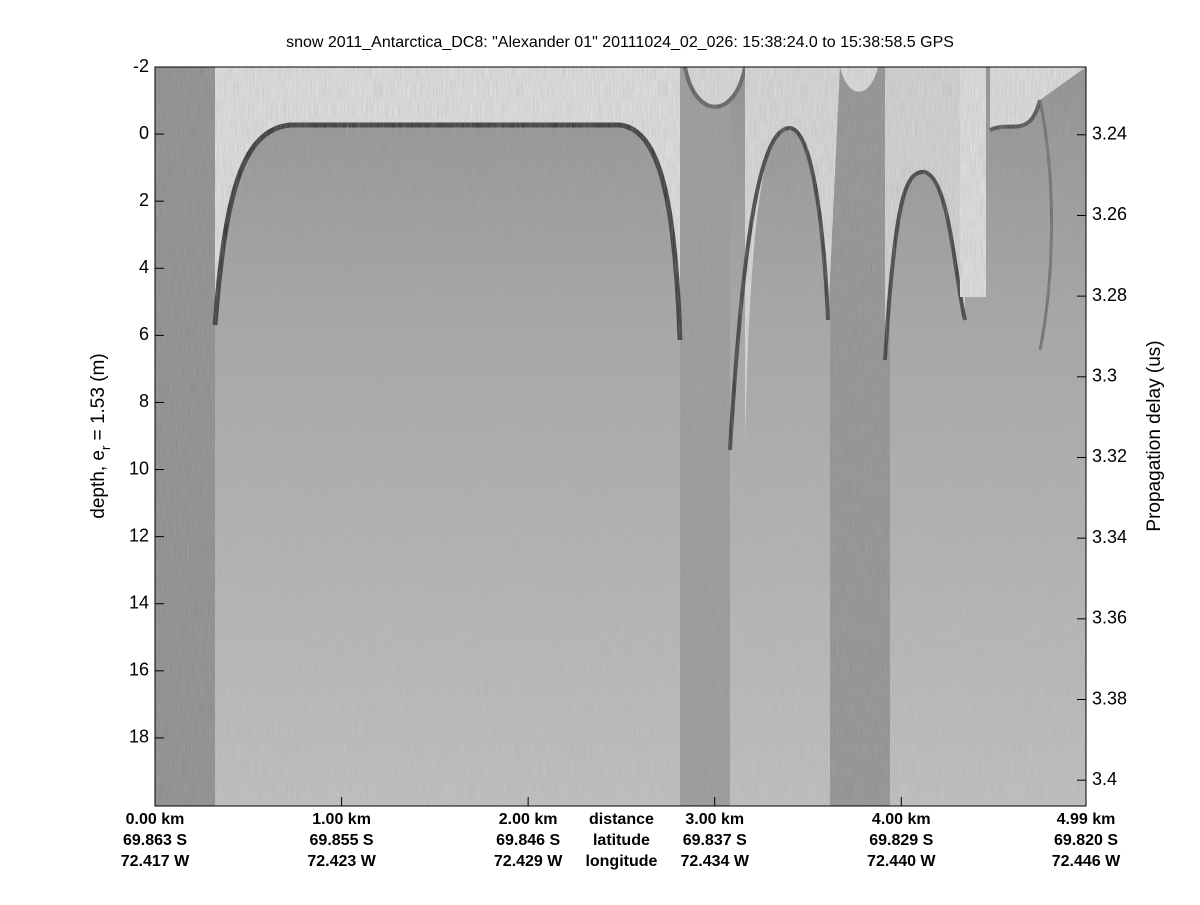 The image size is (1200, 905). I want to click on y2-tick-label: 3.26, so click(1109, 214).